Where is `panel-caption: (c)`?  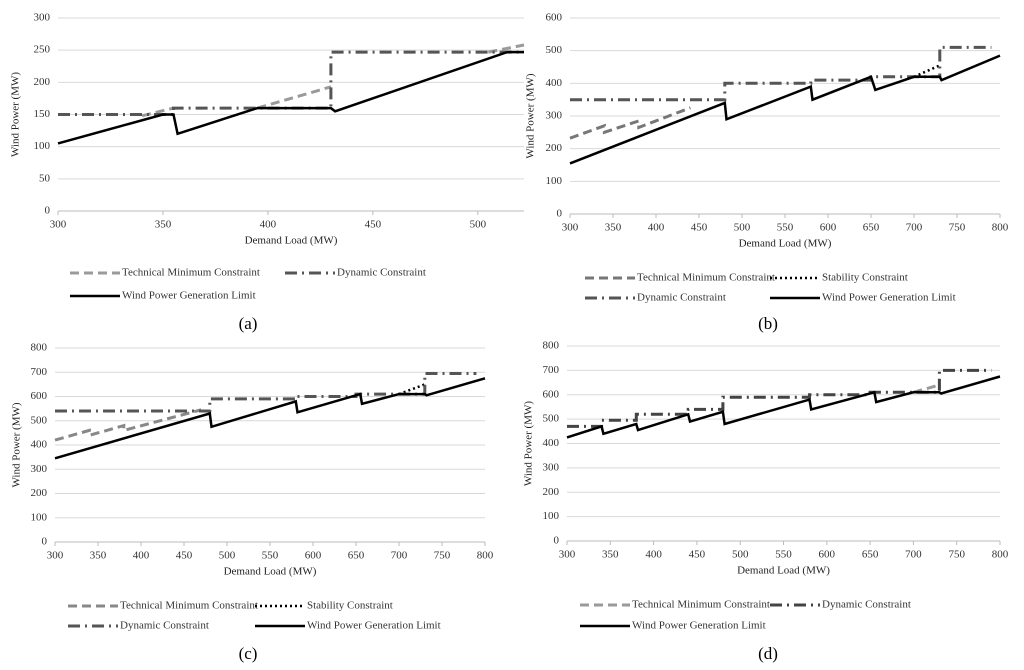
panel-caption: (c) is located at coordinates (248, 653).